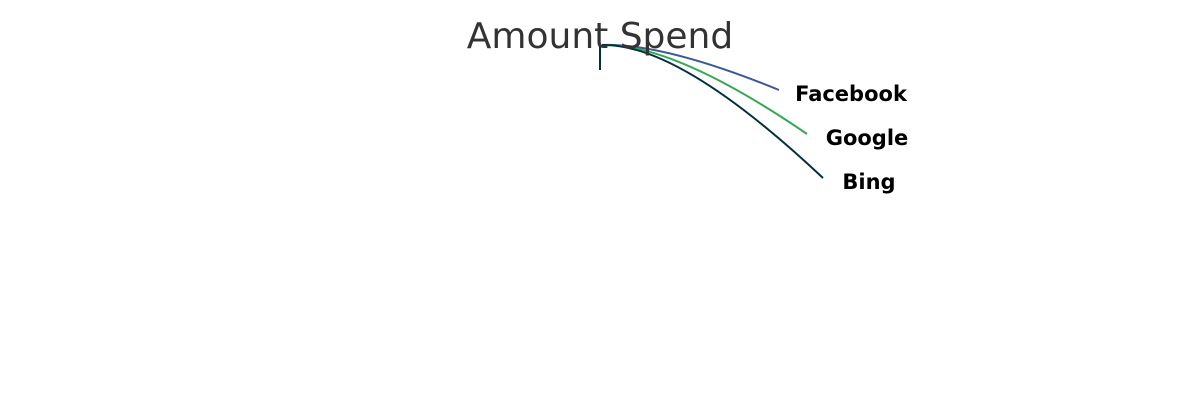  I want to click on plot-area: Facebook Google Bing, so click(754, 118).